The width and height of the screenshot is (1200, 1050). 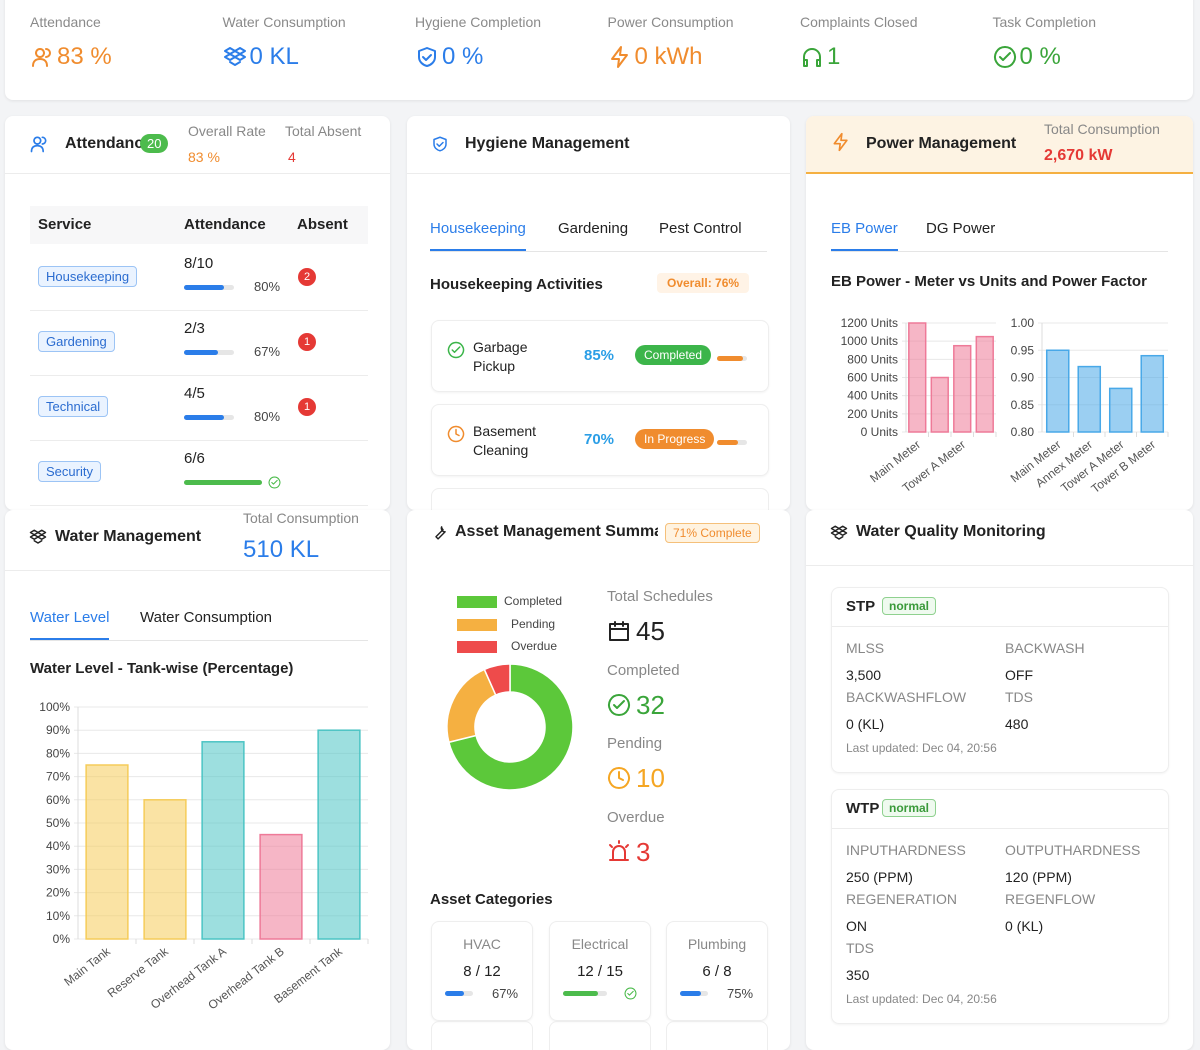 I want to click on fraction: 4/5, so click(x=194, y=393).